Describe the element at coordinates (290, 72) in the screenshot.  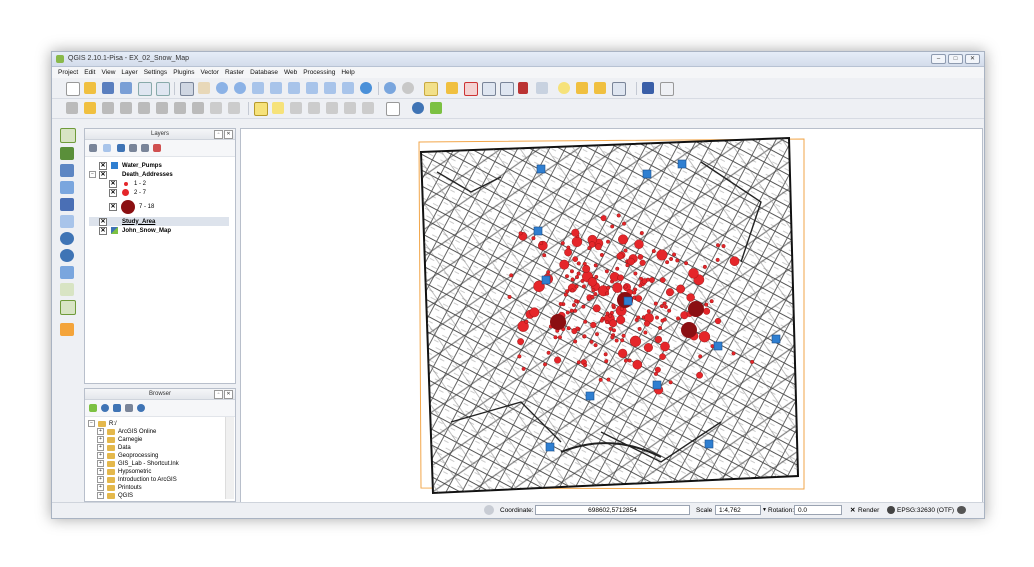
I see `menu-web: Web` at that location.